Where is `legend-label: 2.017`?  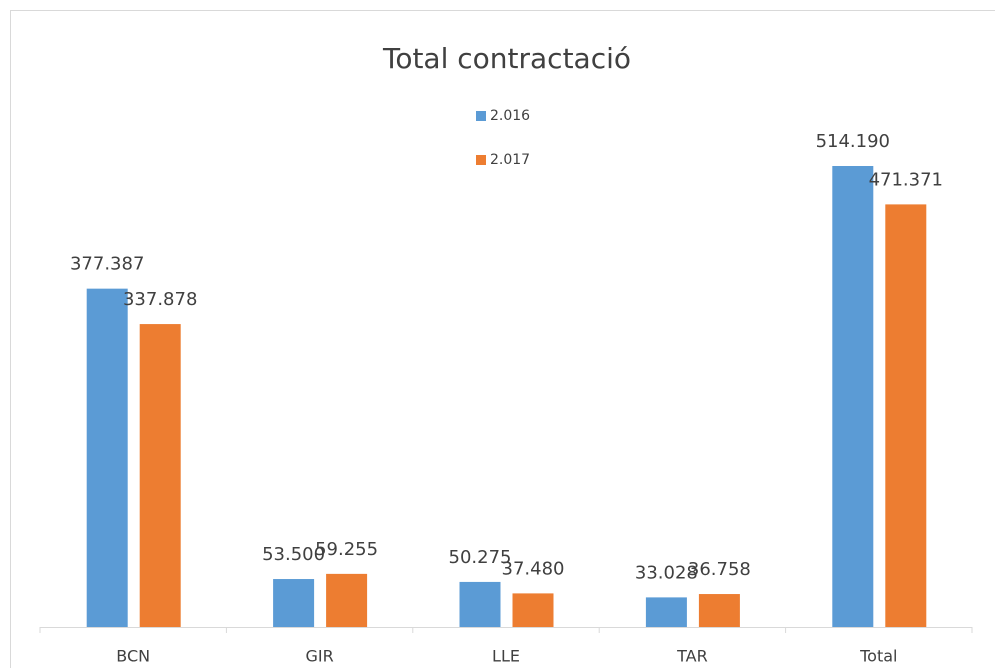
legend-label: 2.017 is located at coordinates (510, 160).